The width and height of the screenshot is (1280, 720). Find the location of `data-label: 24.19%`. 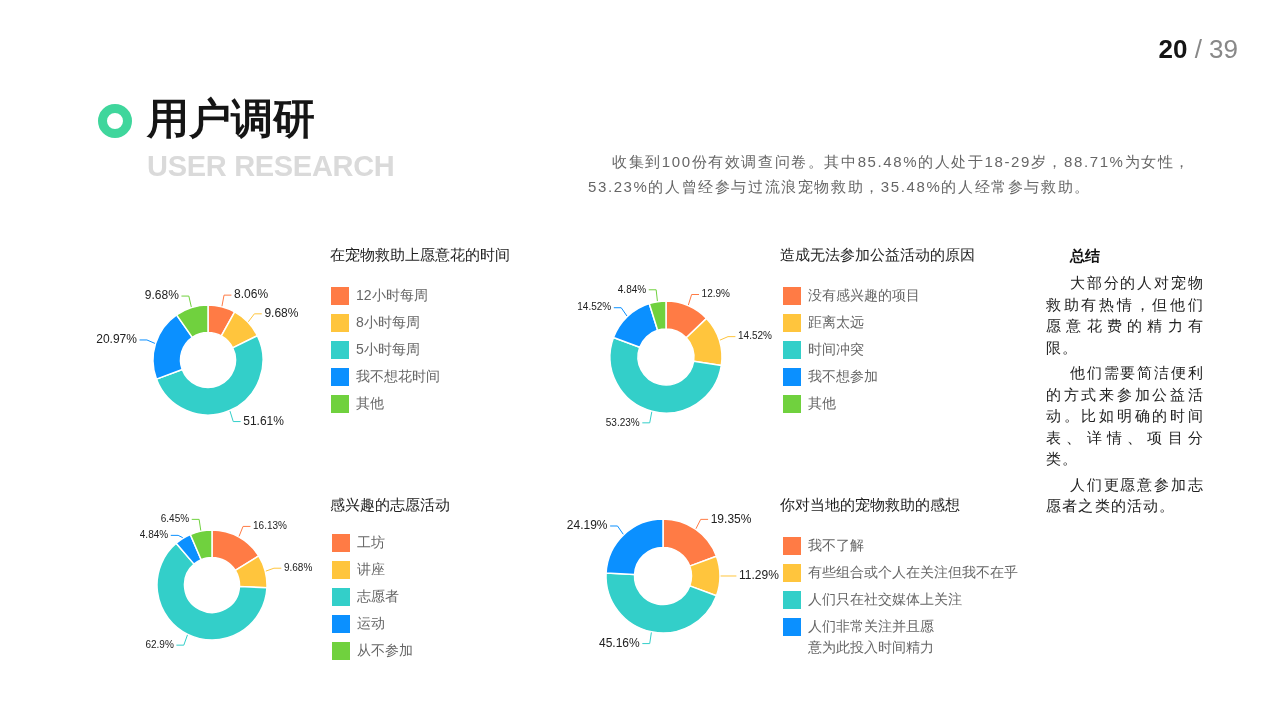

data-label: 24.19% is located at coordinates (587, 525).